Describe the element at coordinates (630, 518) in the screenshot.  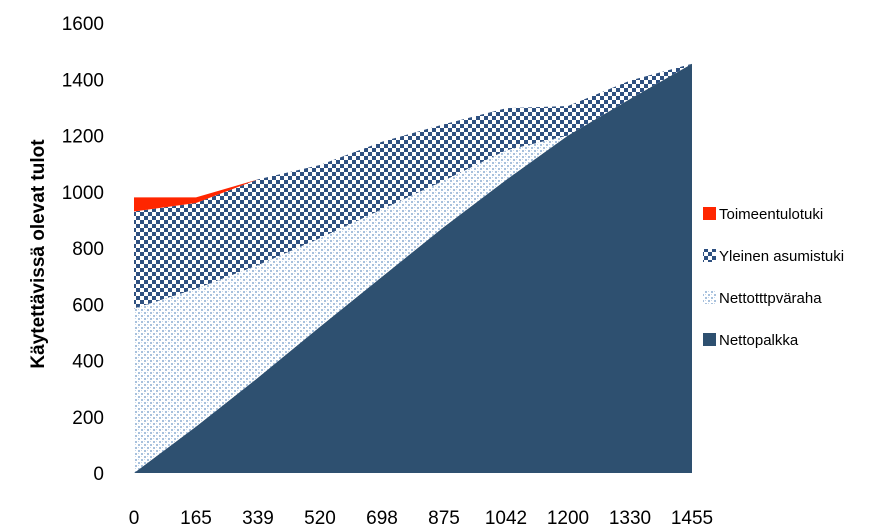
I see `x-tick-label: 1330` at that location.